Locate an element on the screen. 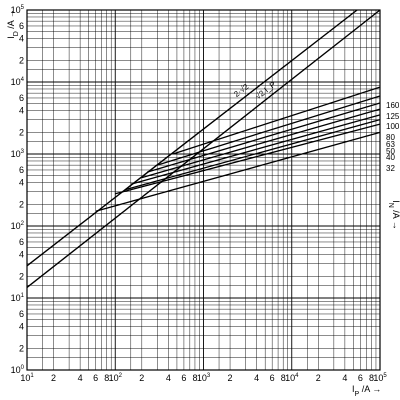 This screenshot has width=400, height=400. x-tick-label: 104 is located at coordinates (292, 378).